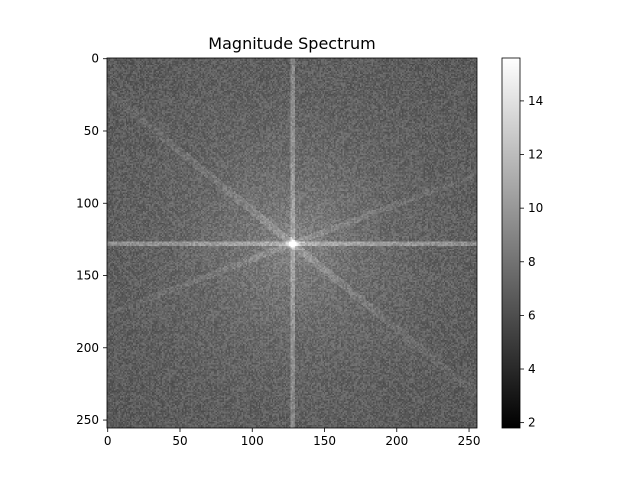  I want to click on colorbar-gradient, so click(511, 243).